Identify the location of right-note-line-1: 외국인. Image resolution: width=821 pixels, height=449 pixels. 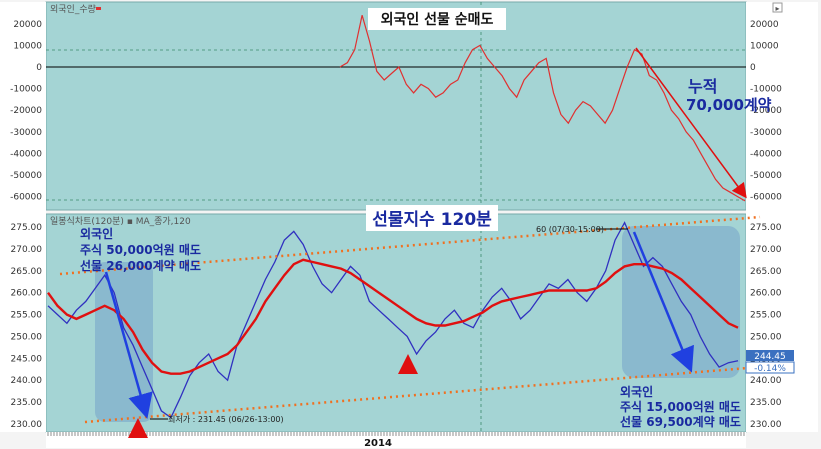
(636, 391).